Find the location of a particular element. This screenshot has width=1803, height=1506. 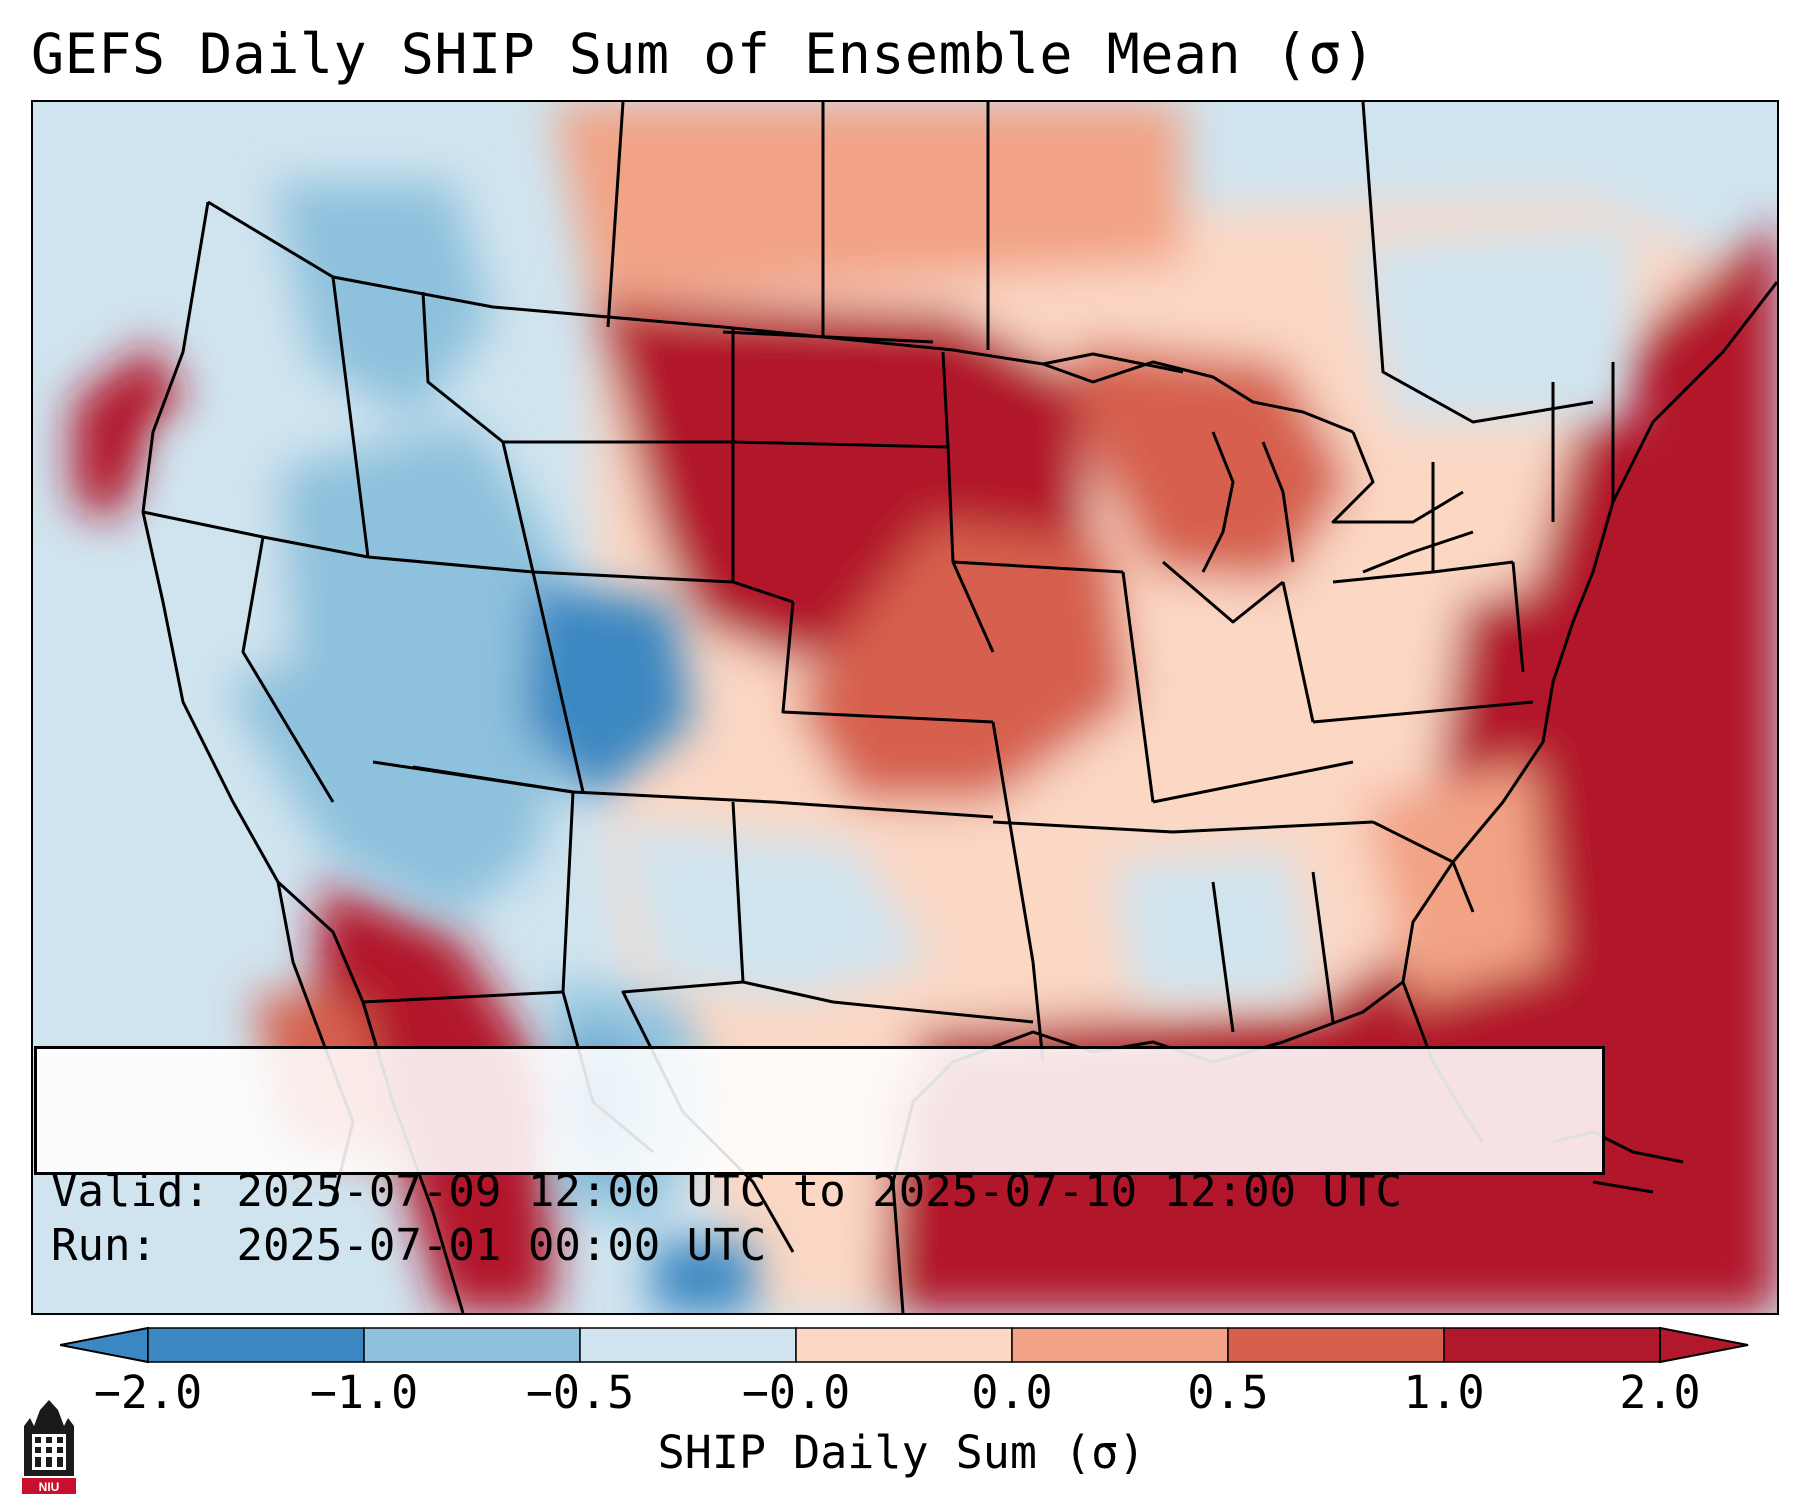

colorbar-extend-low is located at coordinates (104, 1345).